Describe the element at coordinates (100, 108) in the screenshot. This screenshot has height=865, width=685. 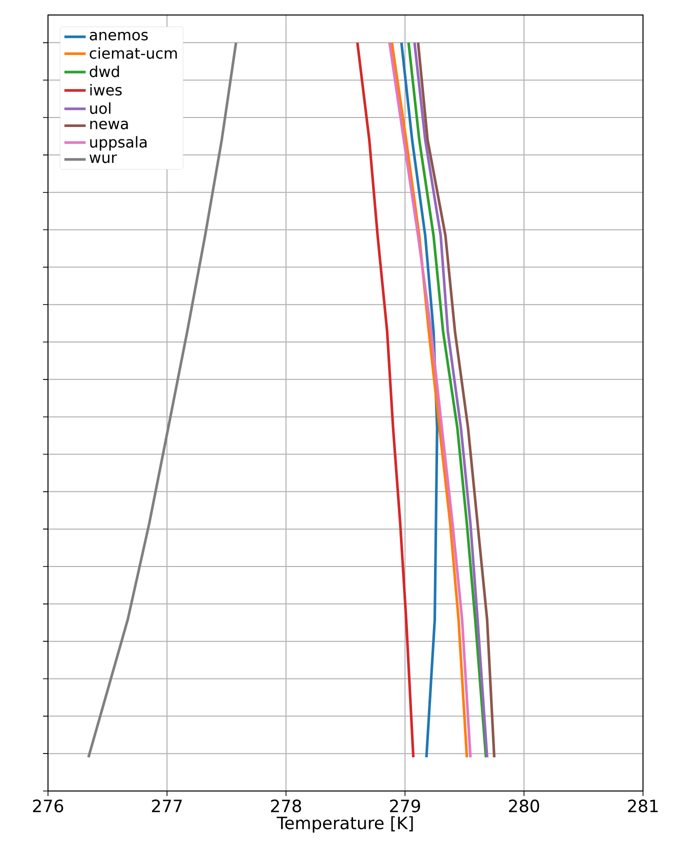
I see `legend-label: uol` at that location.